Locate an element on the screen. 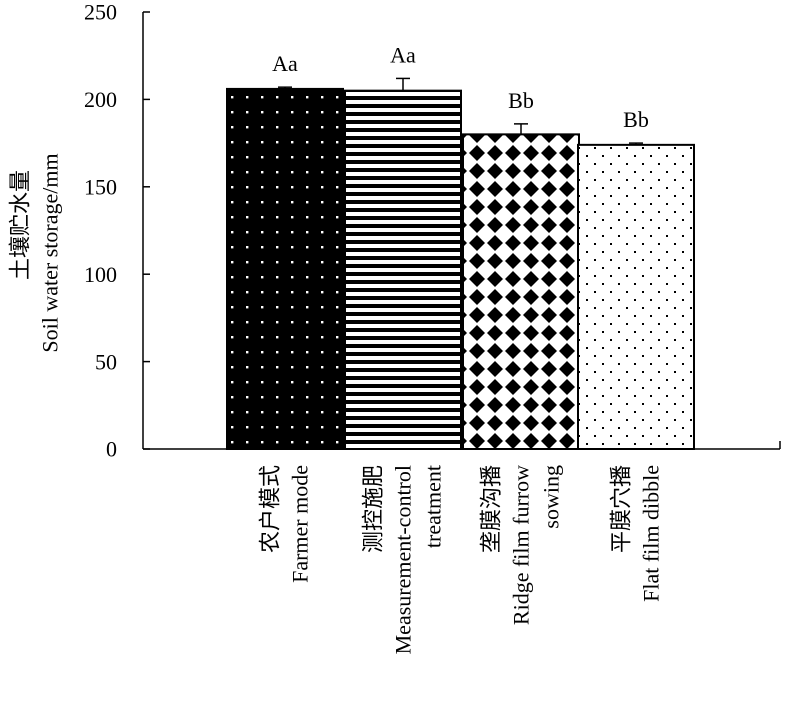 This screenshot has height=704, width=800. category-label-group: Flat film dibble is located at coordinates (651, 533).